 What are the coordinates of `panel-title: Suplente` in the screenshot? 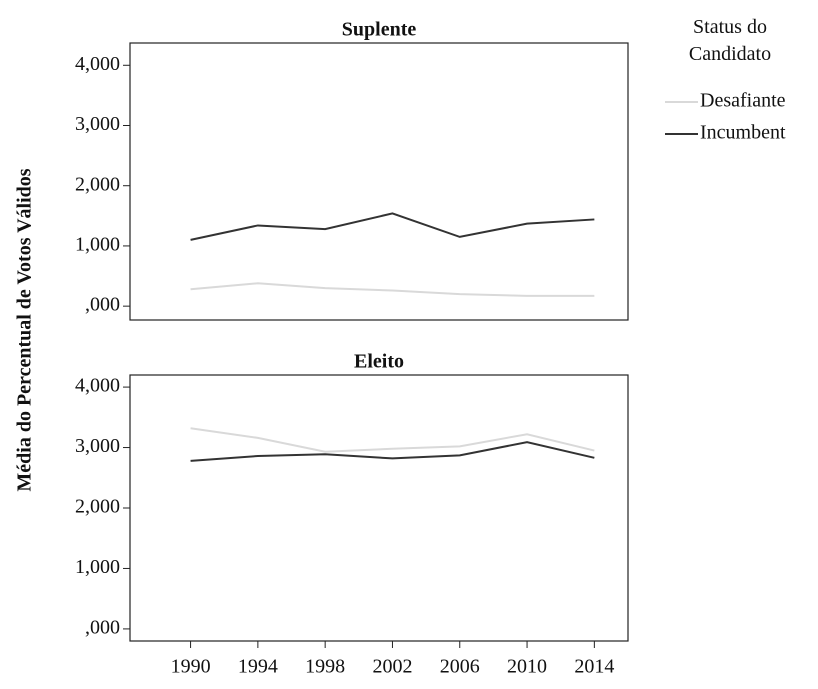 It's located at (379, 30).